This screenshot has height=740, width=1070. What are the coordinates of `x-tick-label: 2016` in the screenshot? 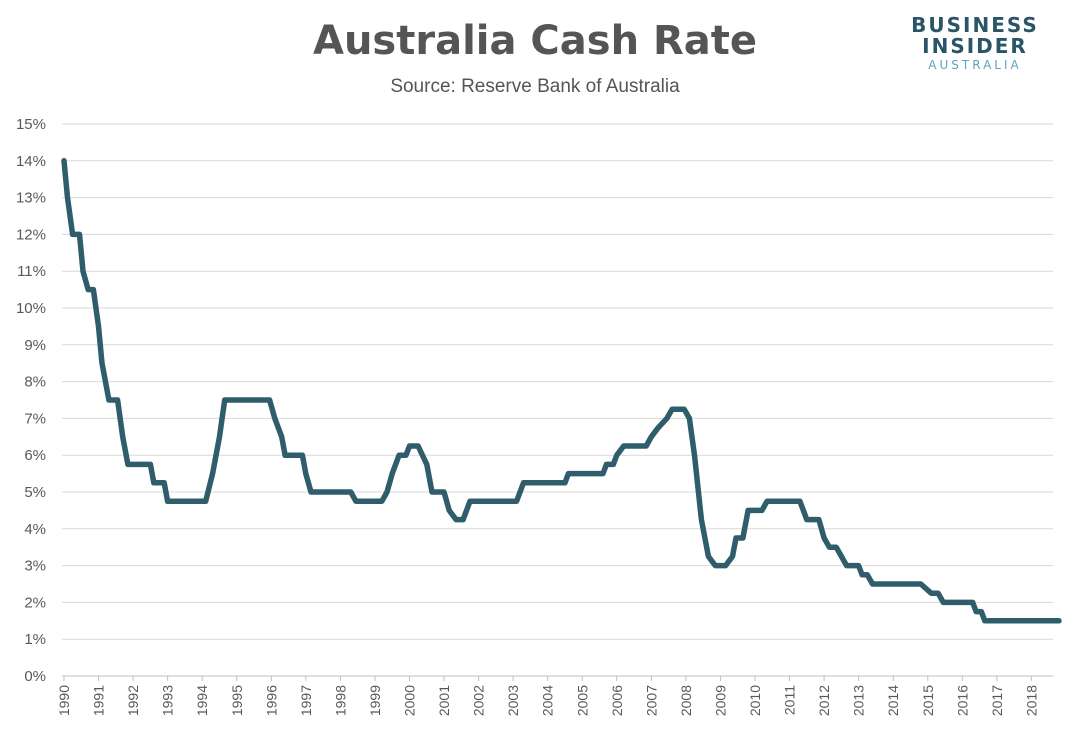 It's located at (962, 700).